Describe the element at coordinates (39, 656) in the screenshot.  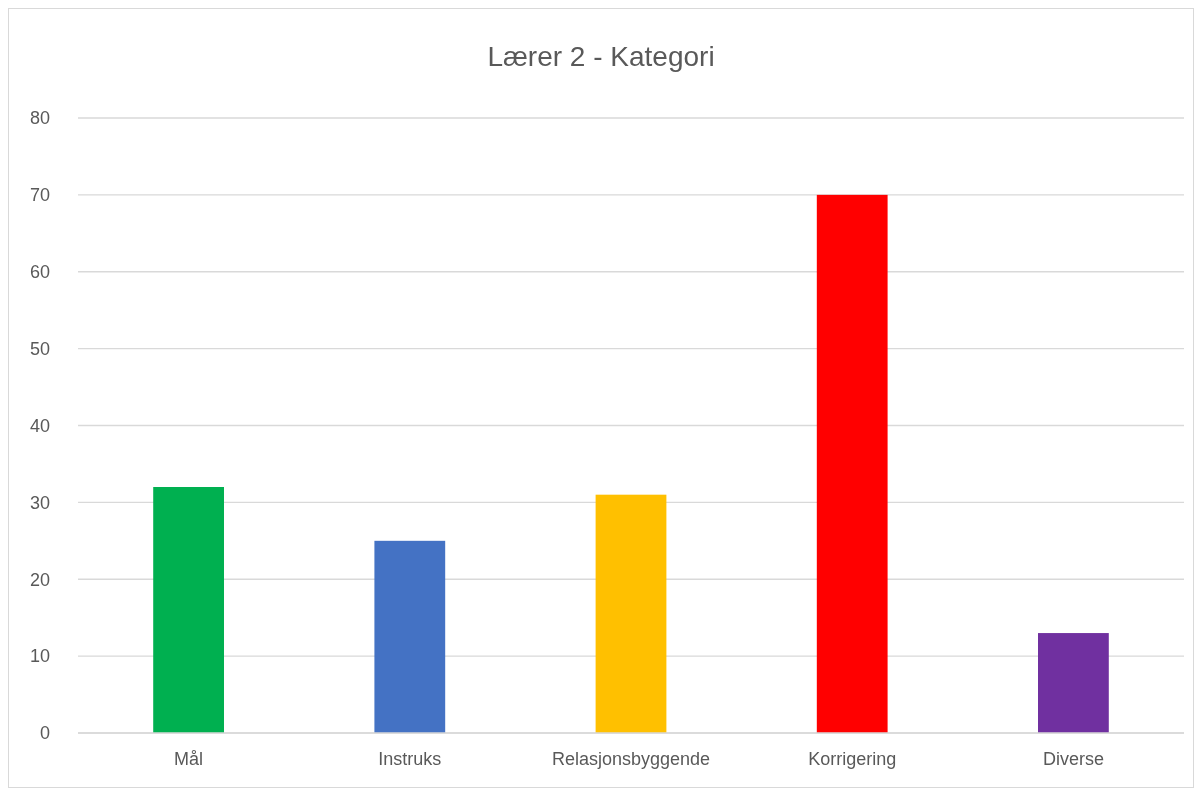
I see `y-tick-label: 10` at that location.